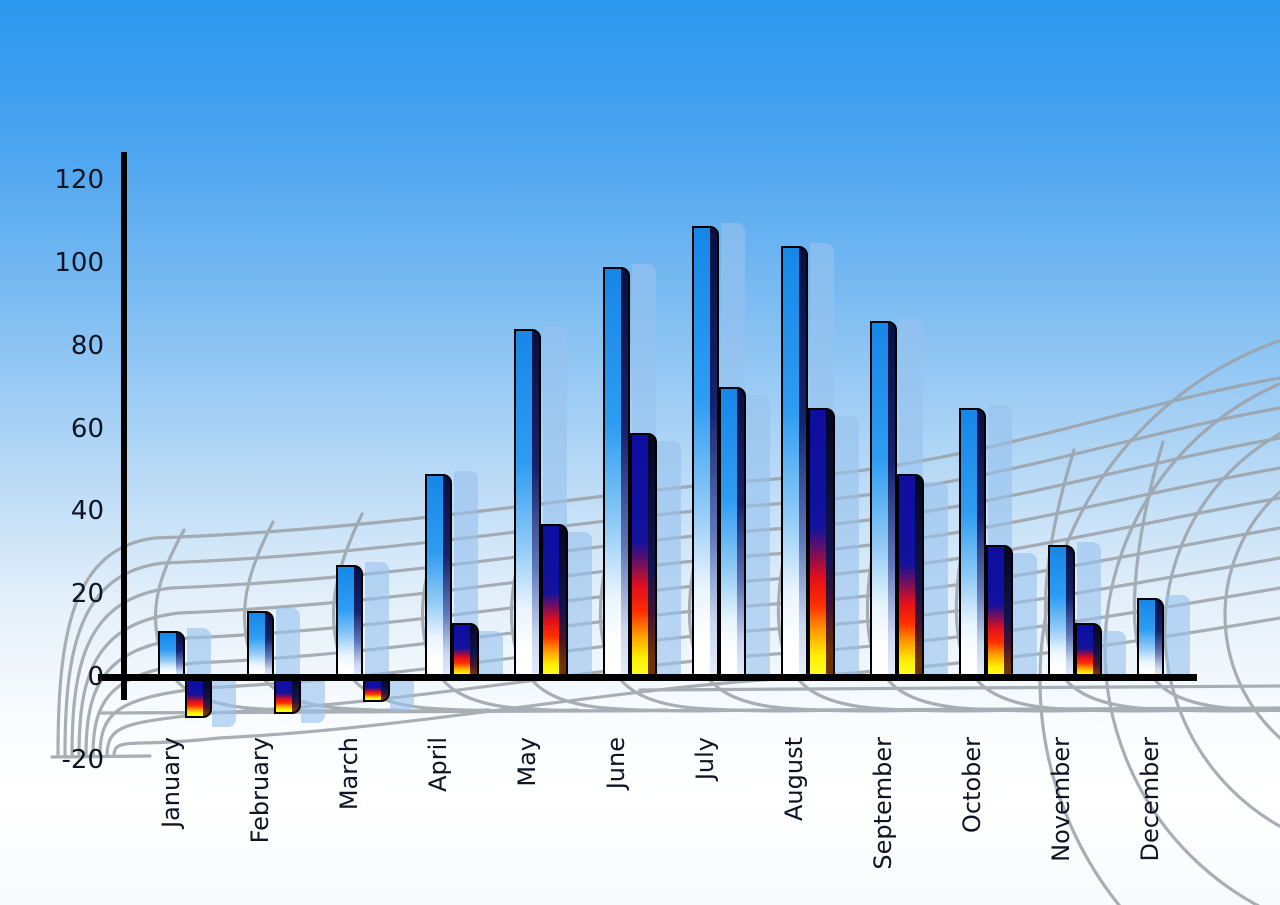 Image resolution: width=1280 pixels, height=905 pixels. Describe the element at coordinates (1114, 655) in the screenshot. I see `bar-shadow-november-series2` at that location.